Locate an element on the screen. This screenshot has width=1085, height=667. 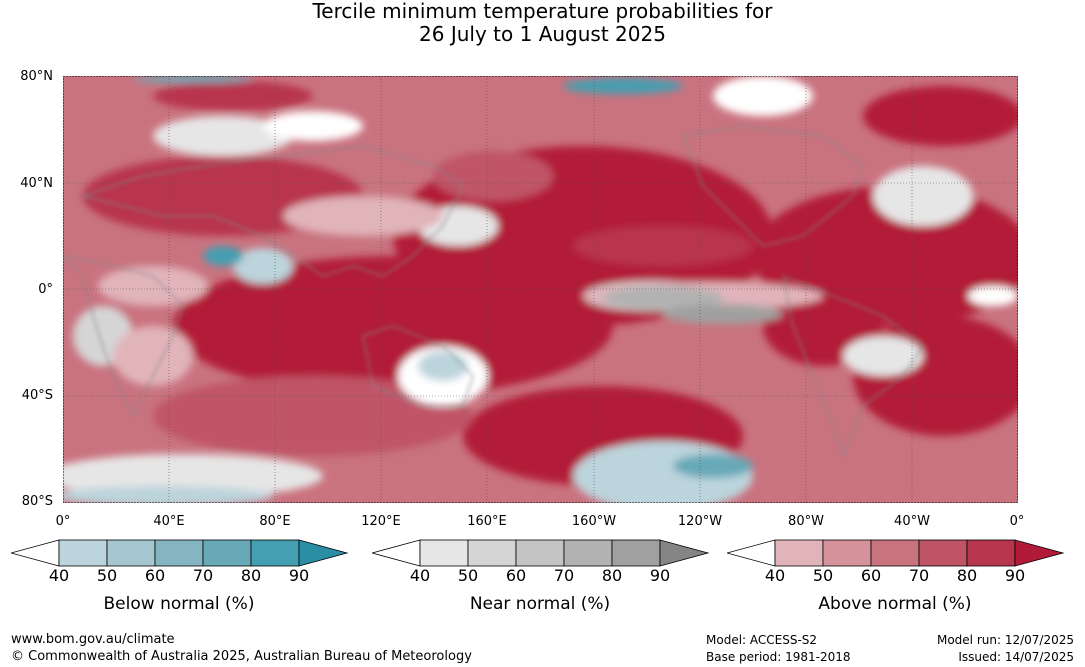
colorbar-above-label: Above normal (%) is located at coordinates (895, 604).